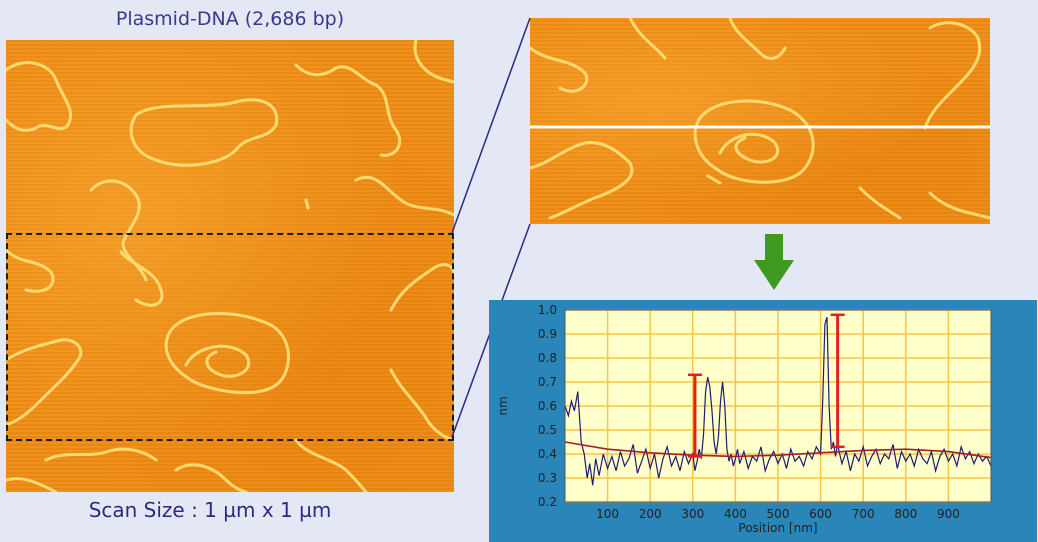  Describe the element at coordinates (547, 382) in the screenshot. I see `y-tick-label: 0.7` at that location.